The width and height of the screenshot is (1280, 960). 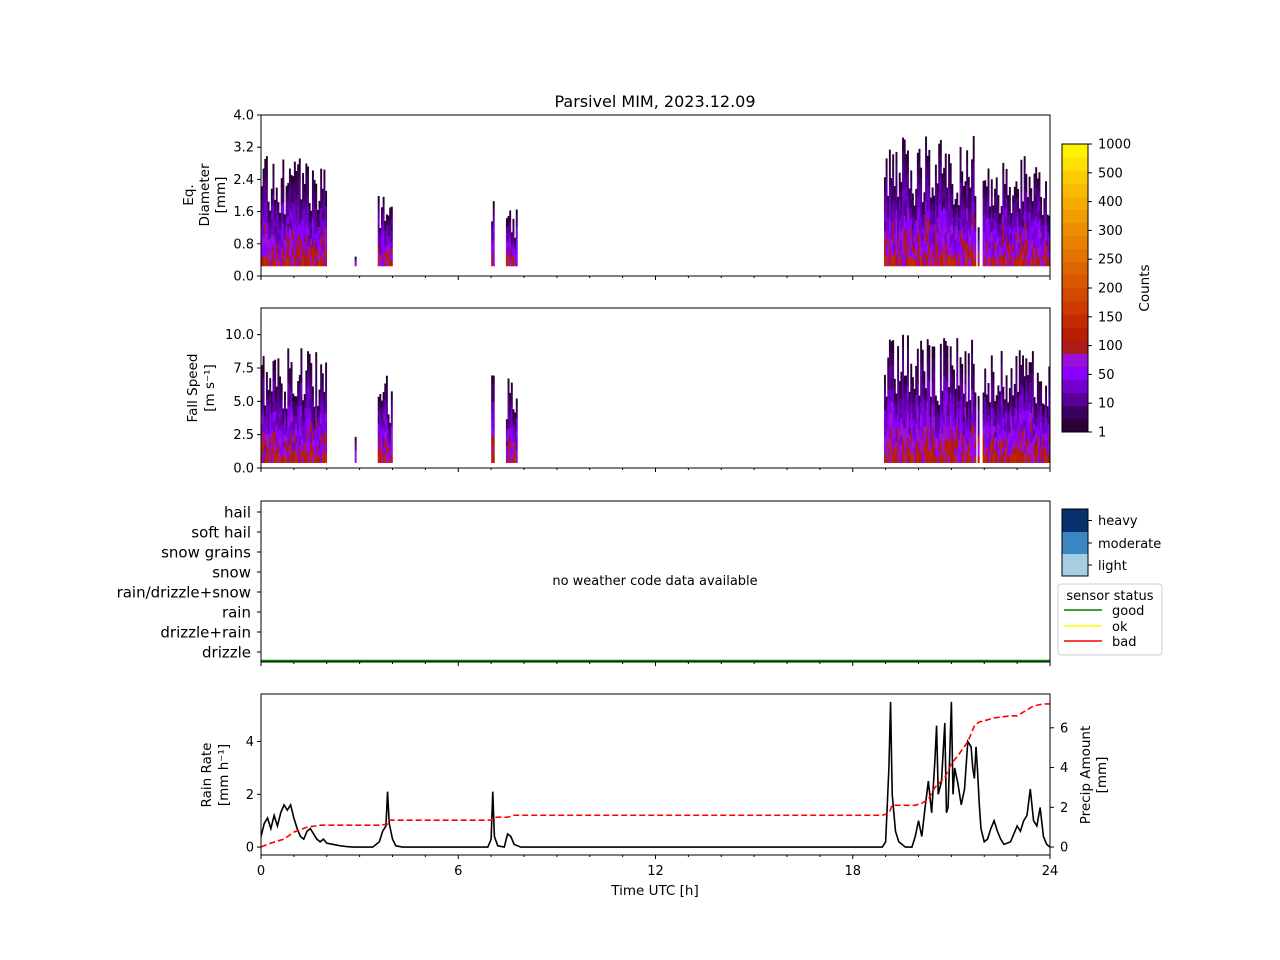 I want to click on colorbar-tick-label-6: 250, so click(x=1110, y=260).